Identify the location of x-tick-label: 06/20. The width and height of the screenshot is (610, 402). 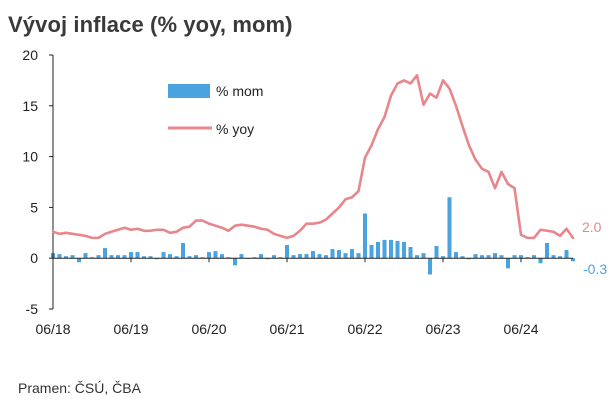
(208, 329).